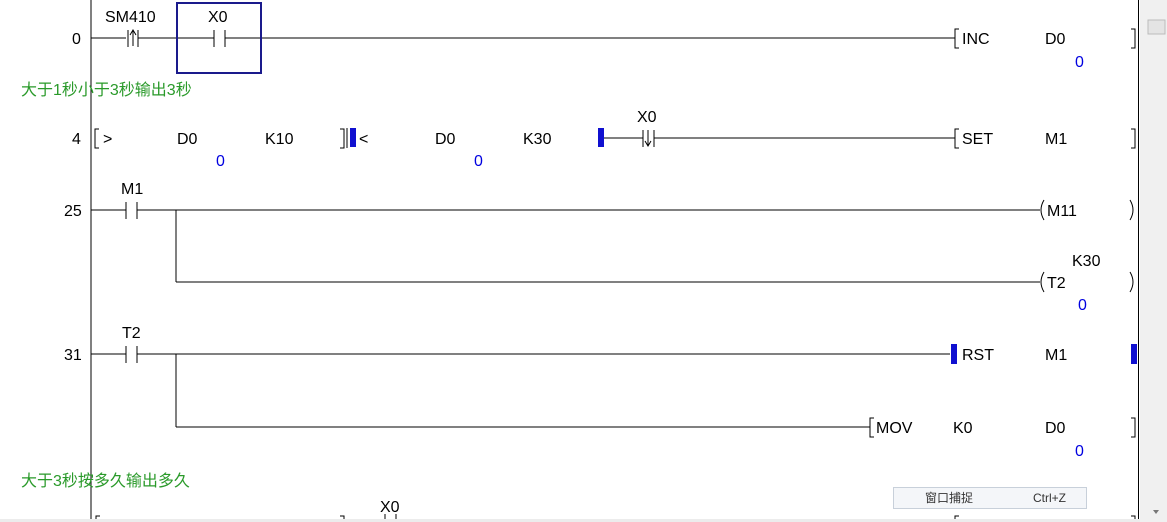  I want to click on tooltip-label: 窗口捕捉, so click(949, 497).